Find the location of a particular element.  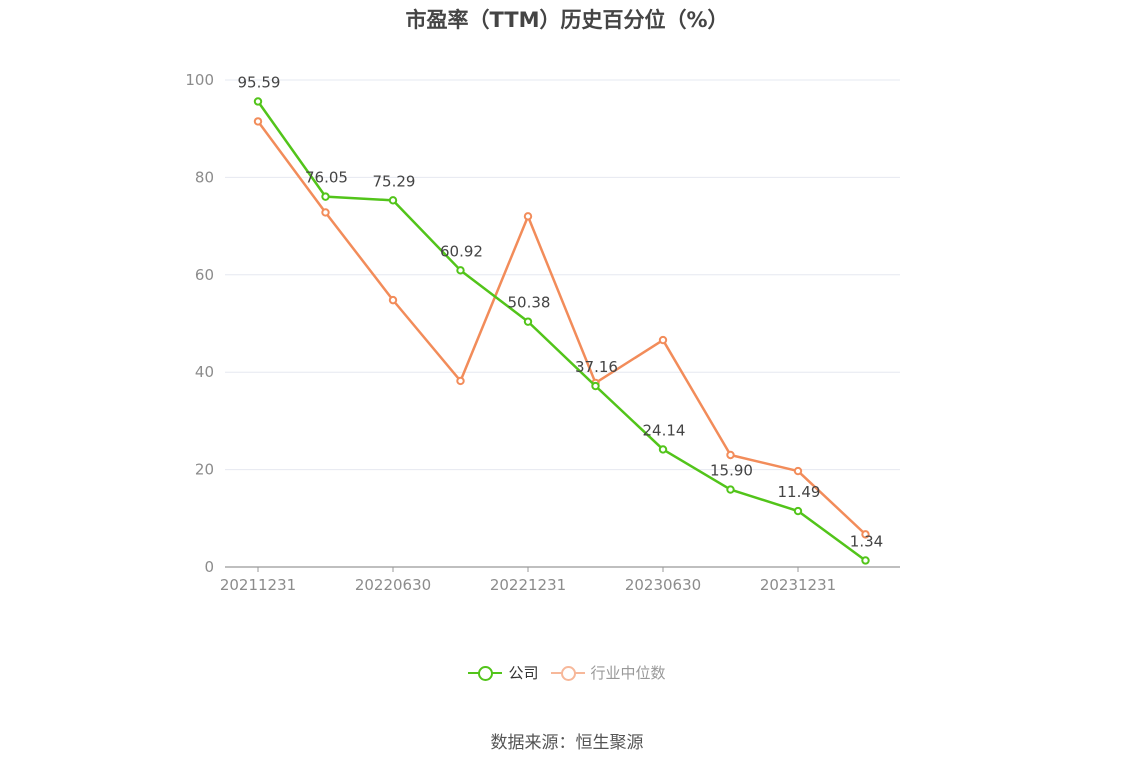

legend: 公司 行业中位数 is located at coordinates (567, 672).